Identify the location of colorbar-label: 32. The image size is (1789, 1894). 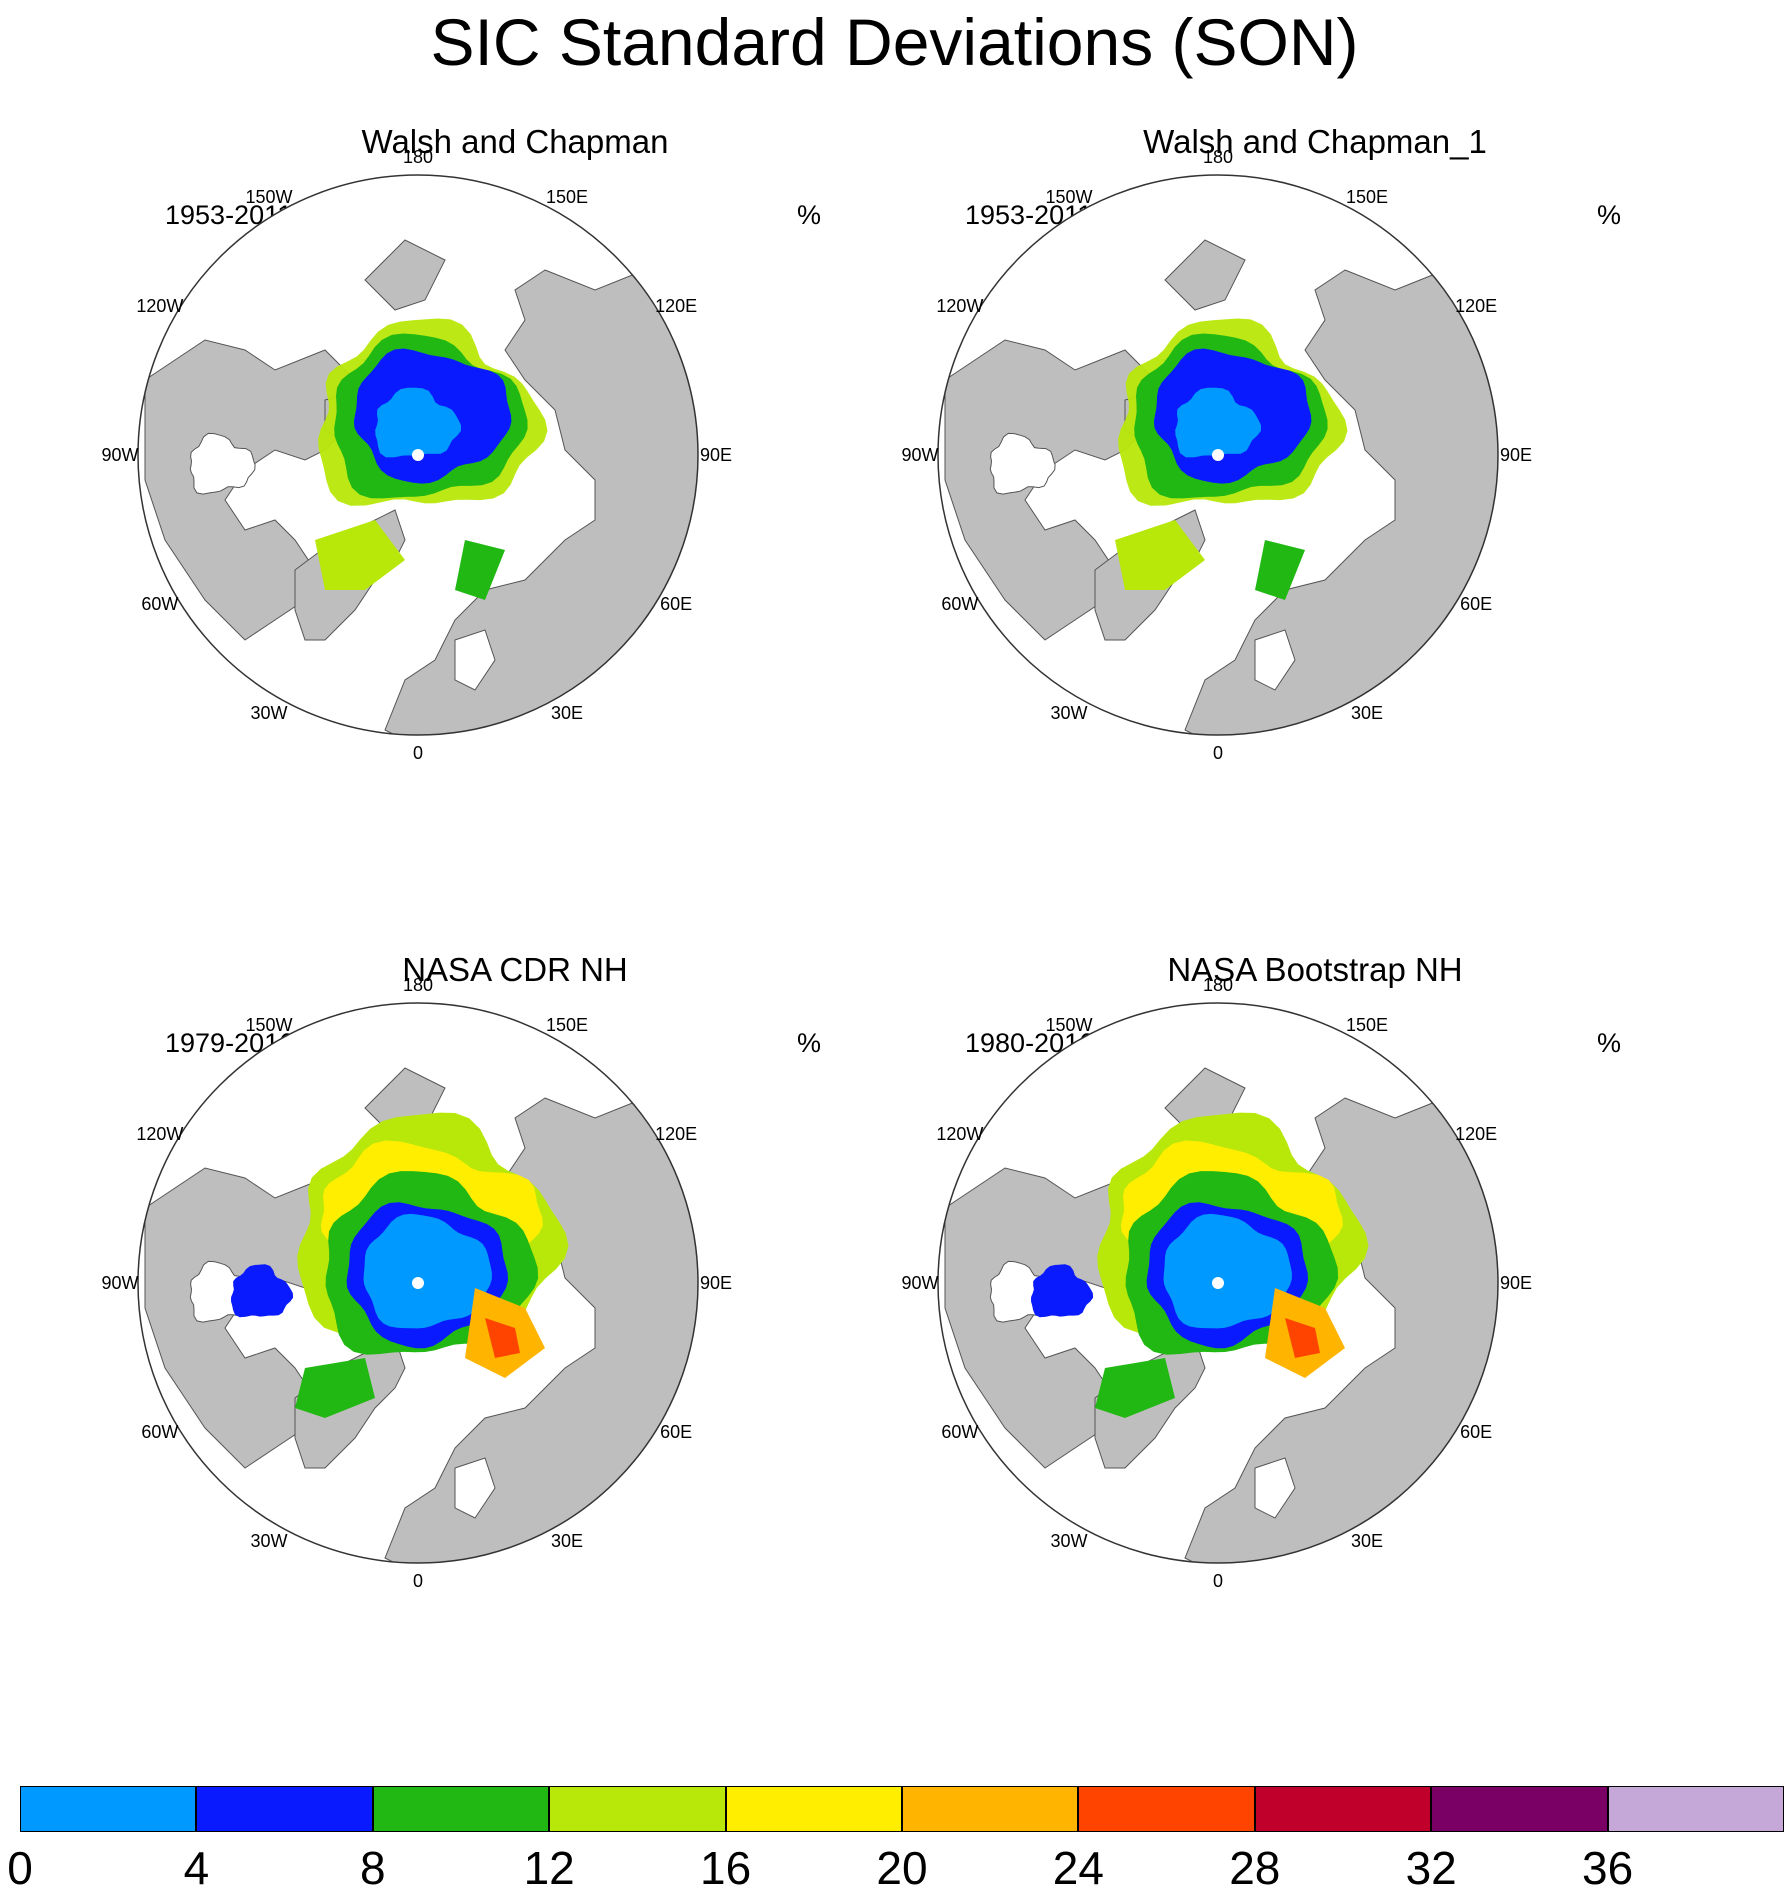
(1431, 1868).